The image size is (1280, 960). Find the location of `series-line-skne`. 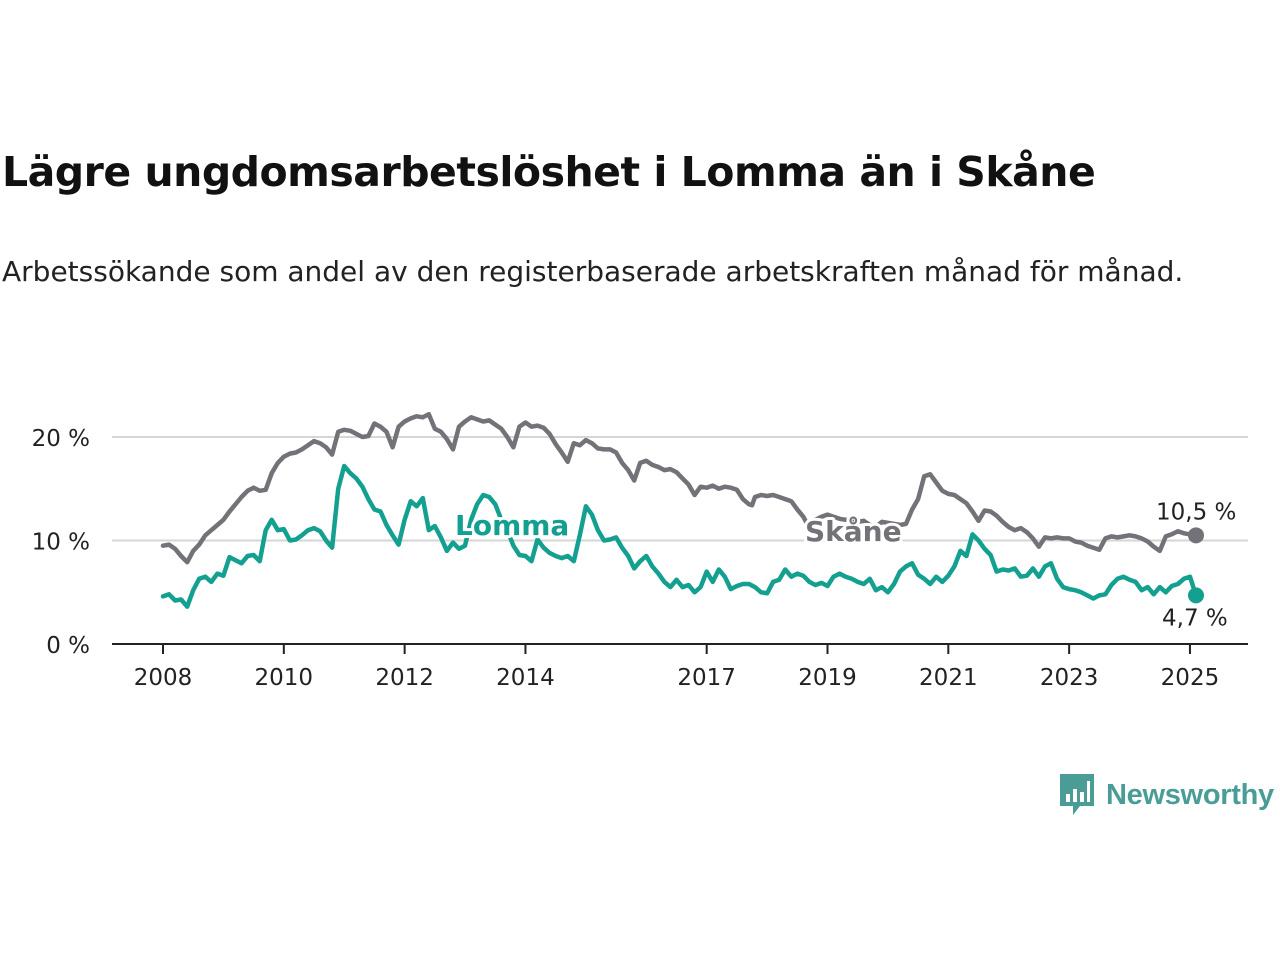

series-line-skne is located at coordinates (679, 488).